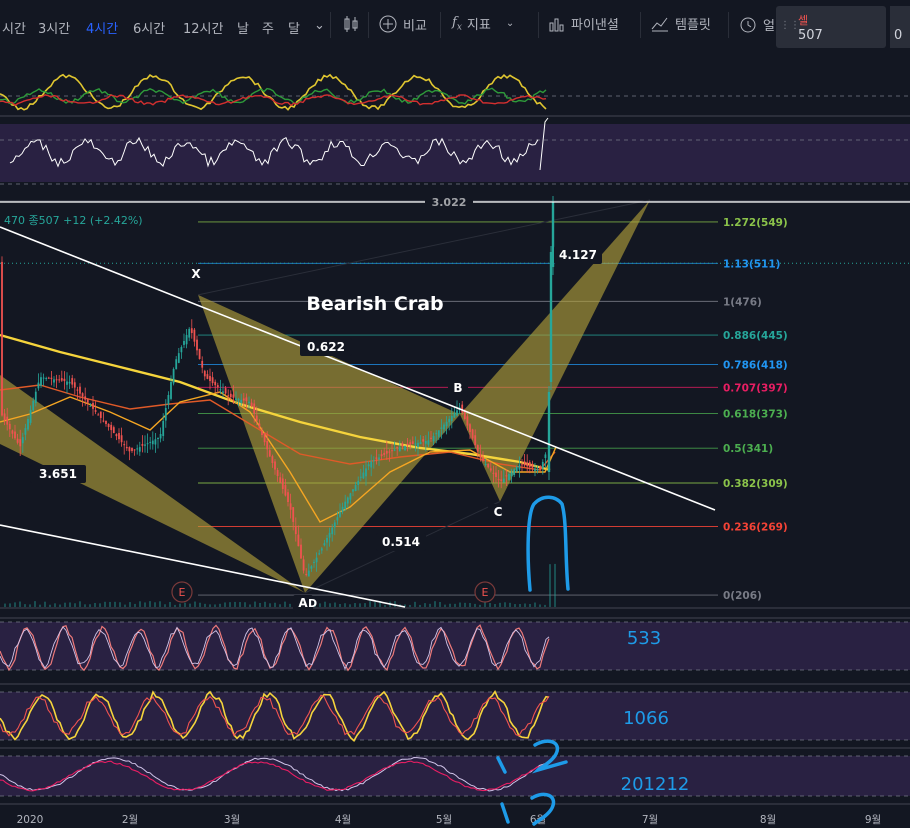 This screenshot has height=828, width=910. Describe the element at coordinates (130, 820) in the screenshot. I see `x-tick-1: 2월` at that location.